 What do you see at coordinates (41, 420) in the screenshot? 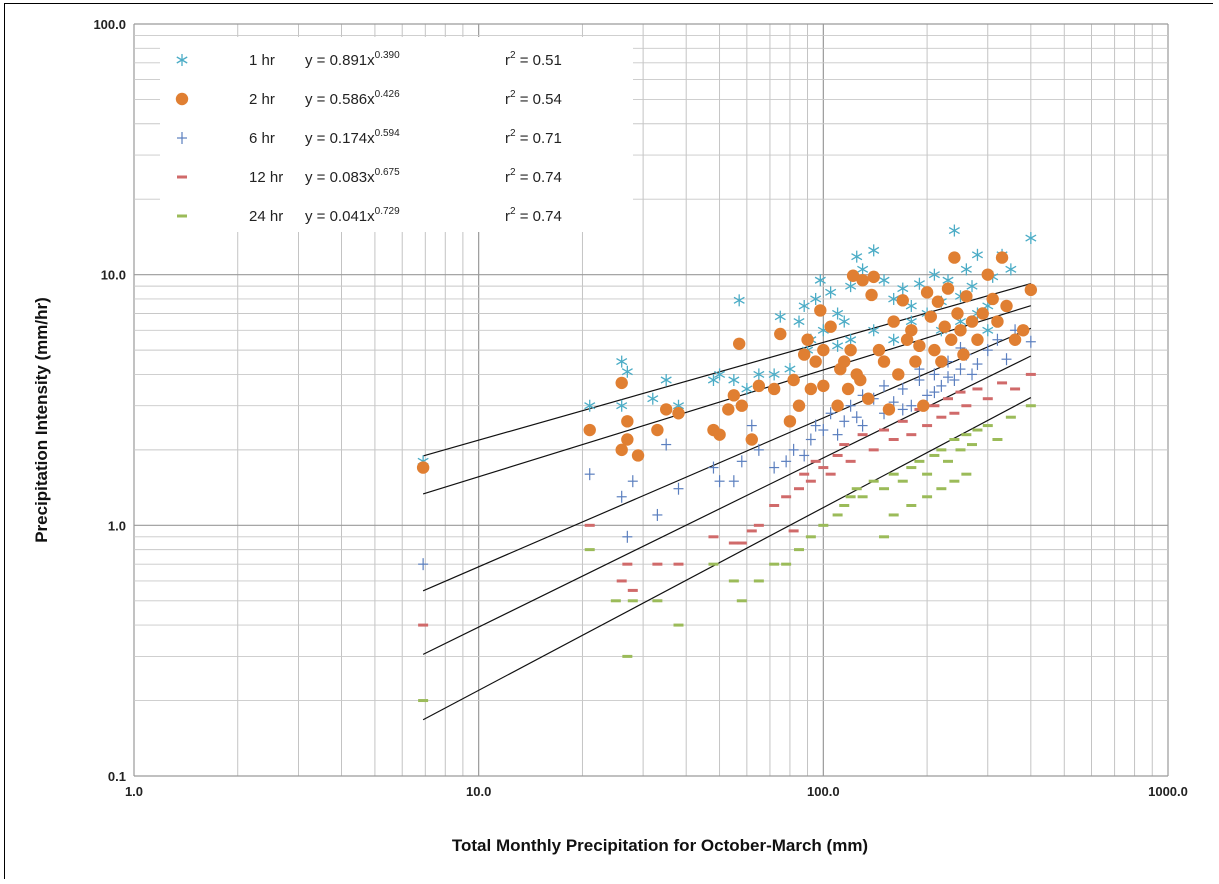
I see `y-axis-title: Precipitation Intensity (mm/hr)` at bounding box center [41, 420].